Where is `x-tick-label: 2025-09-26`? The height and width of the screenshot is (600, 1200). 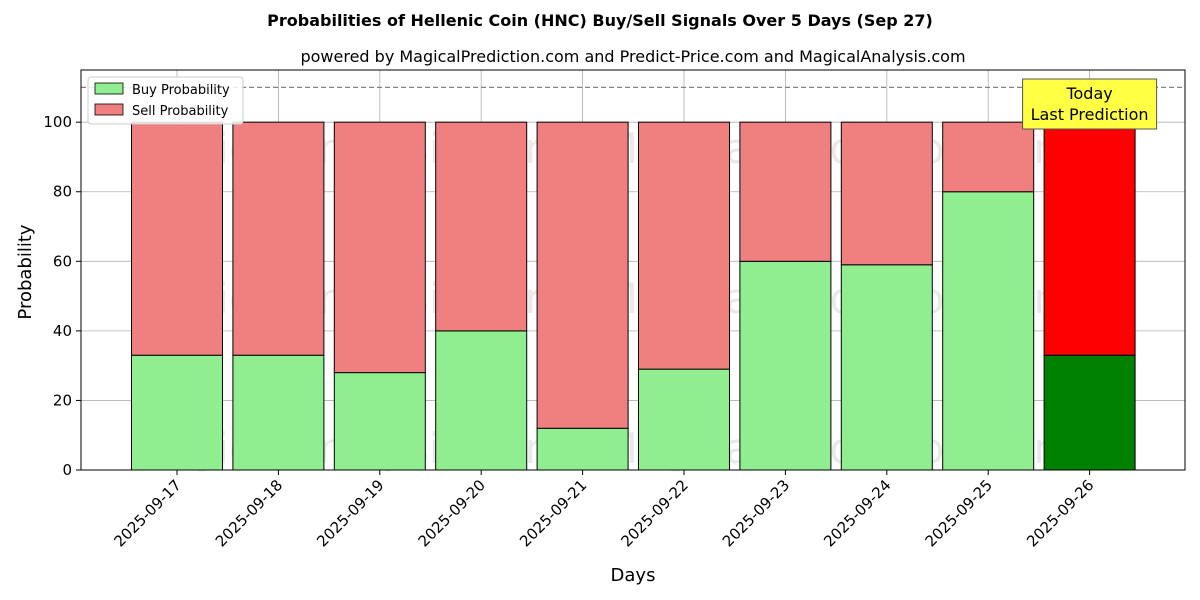 x-tick-label: 2025-09-26 is located at coordinates (1060, 513).